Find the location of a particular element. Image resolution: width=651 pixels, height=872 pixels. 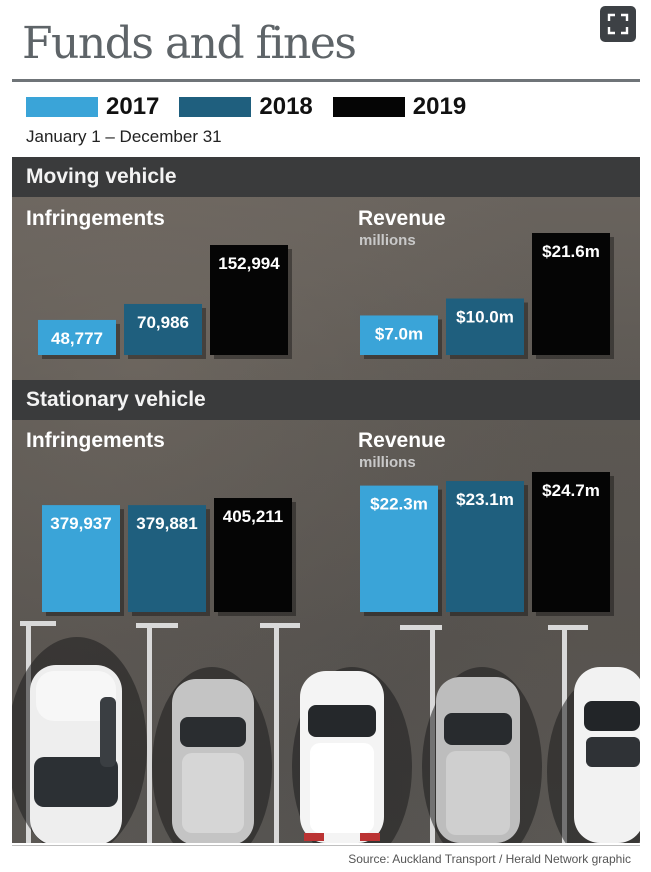

title-divider is located at coordinates (326, 80).